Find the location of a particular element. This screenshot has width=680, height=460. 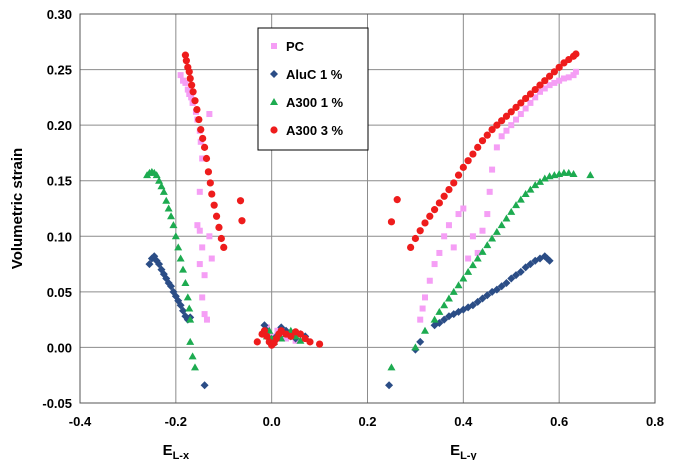

x-tick-label: 0.8 is located at coordinates (655, 421).